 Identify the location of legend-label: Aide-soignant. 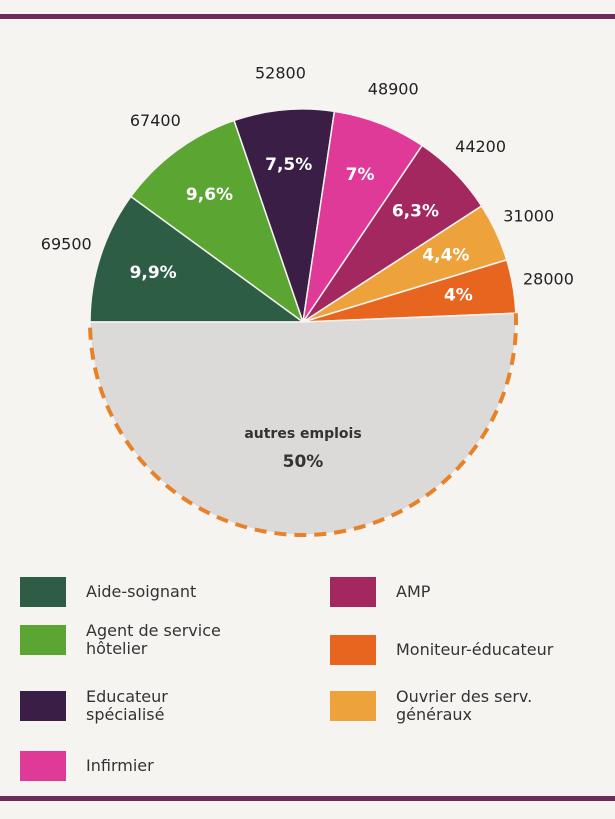
(141, 591).